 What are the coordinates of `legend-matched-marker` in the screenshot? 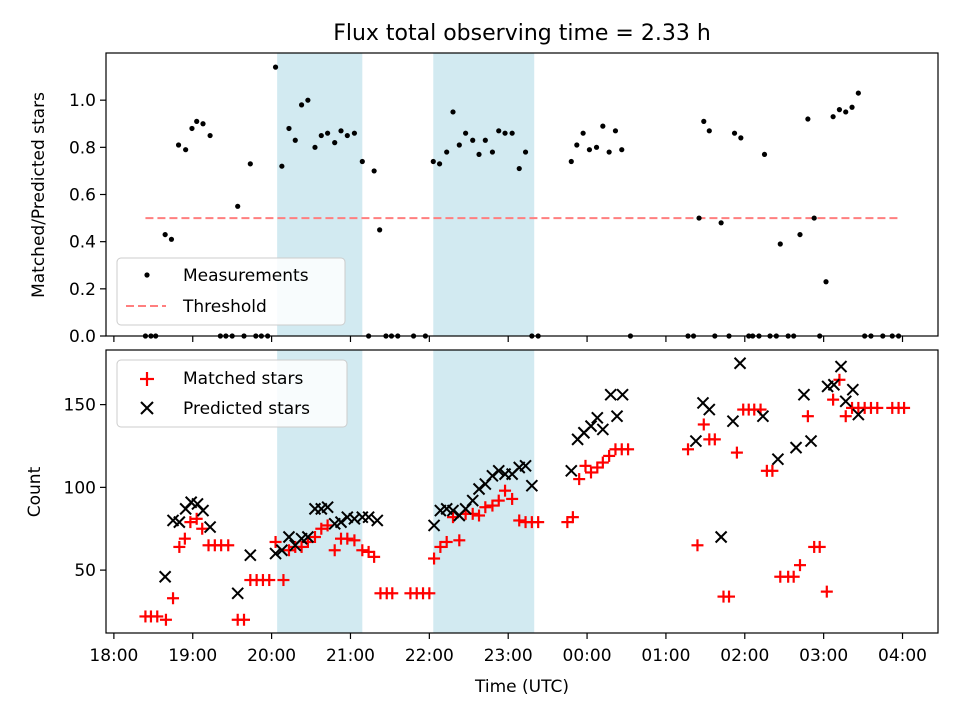 It's located at (147, 379).